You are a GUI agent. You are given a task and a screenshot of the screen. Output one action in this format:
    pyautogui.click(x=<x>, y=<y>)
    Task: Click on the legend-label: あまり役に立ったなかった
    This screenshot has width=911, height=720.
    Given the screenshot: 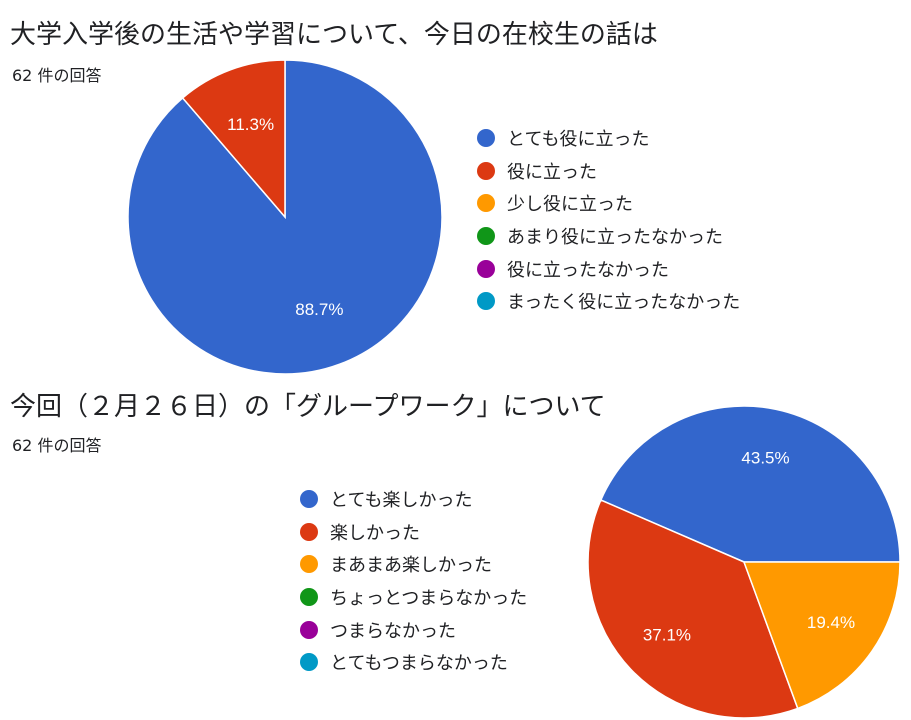 What is the action you would take?
    pyautogui.click(x=615, y=238)
    